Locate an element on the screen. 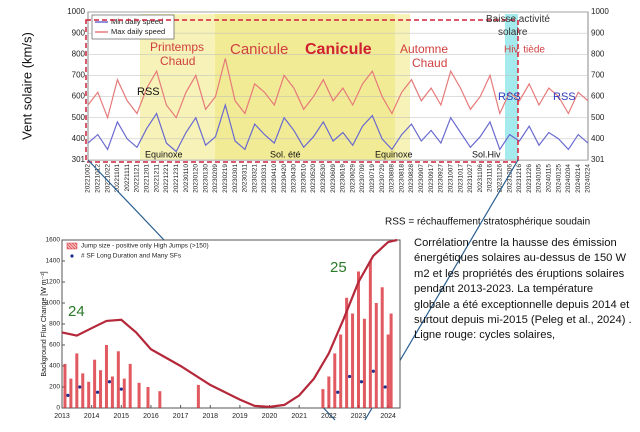  x-tick-label: 20221012 is located at coordinates (98, 178).